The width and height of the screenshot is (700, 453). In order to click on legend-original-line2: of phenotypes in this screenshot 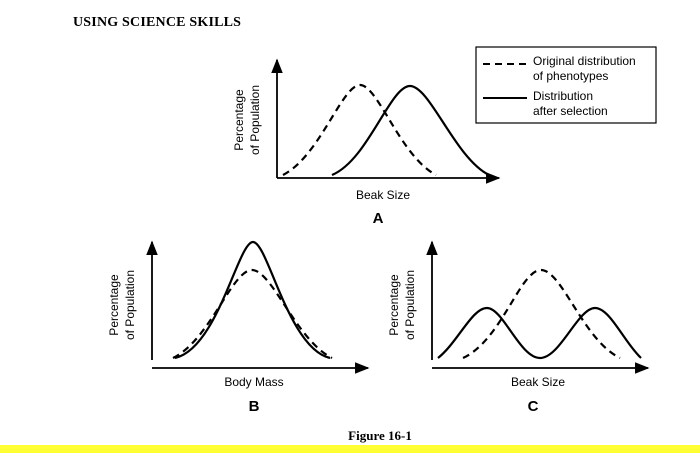, I will do `click(570, 76)`.